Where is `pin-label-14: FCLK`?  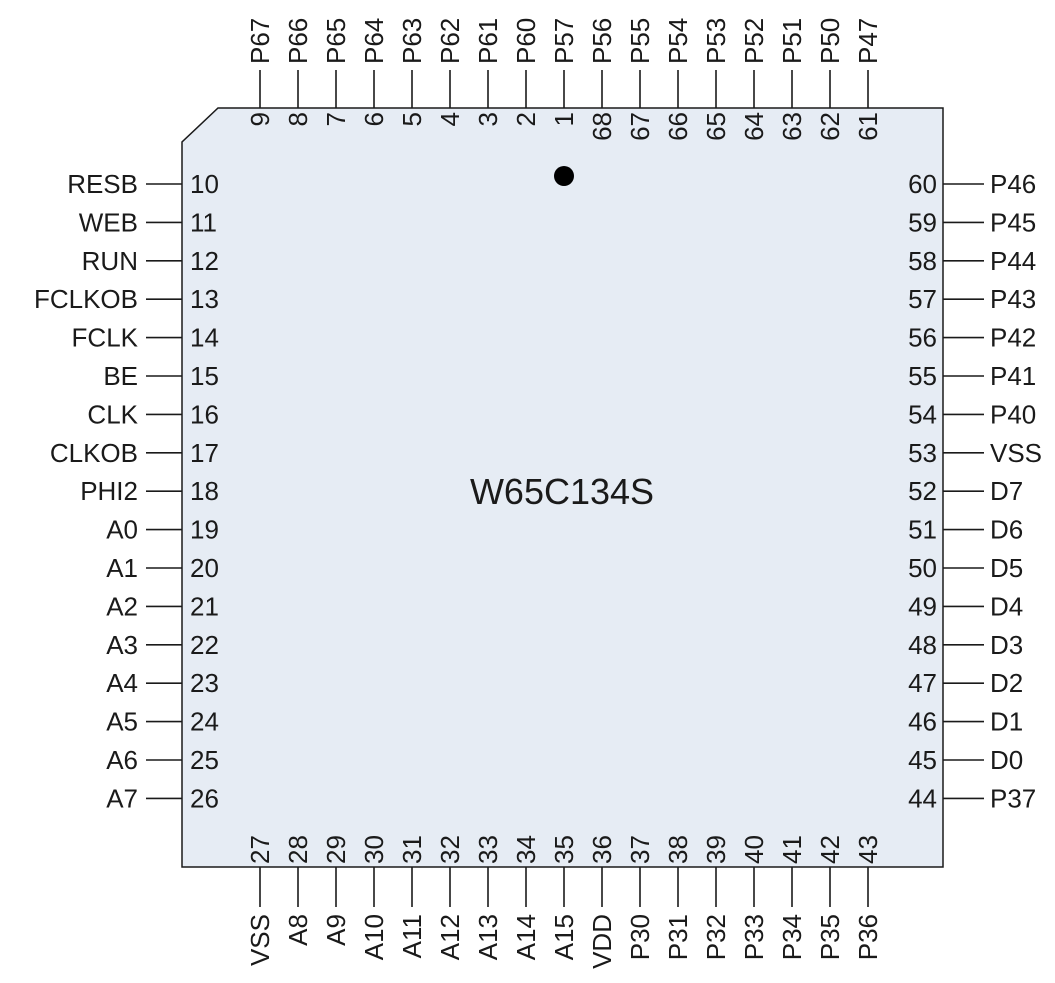
pin-label-14: FCLK is located at coordinates (105, 338).